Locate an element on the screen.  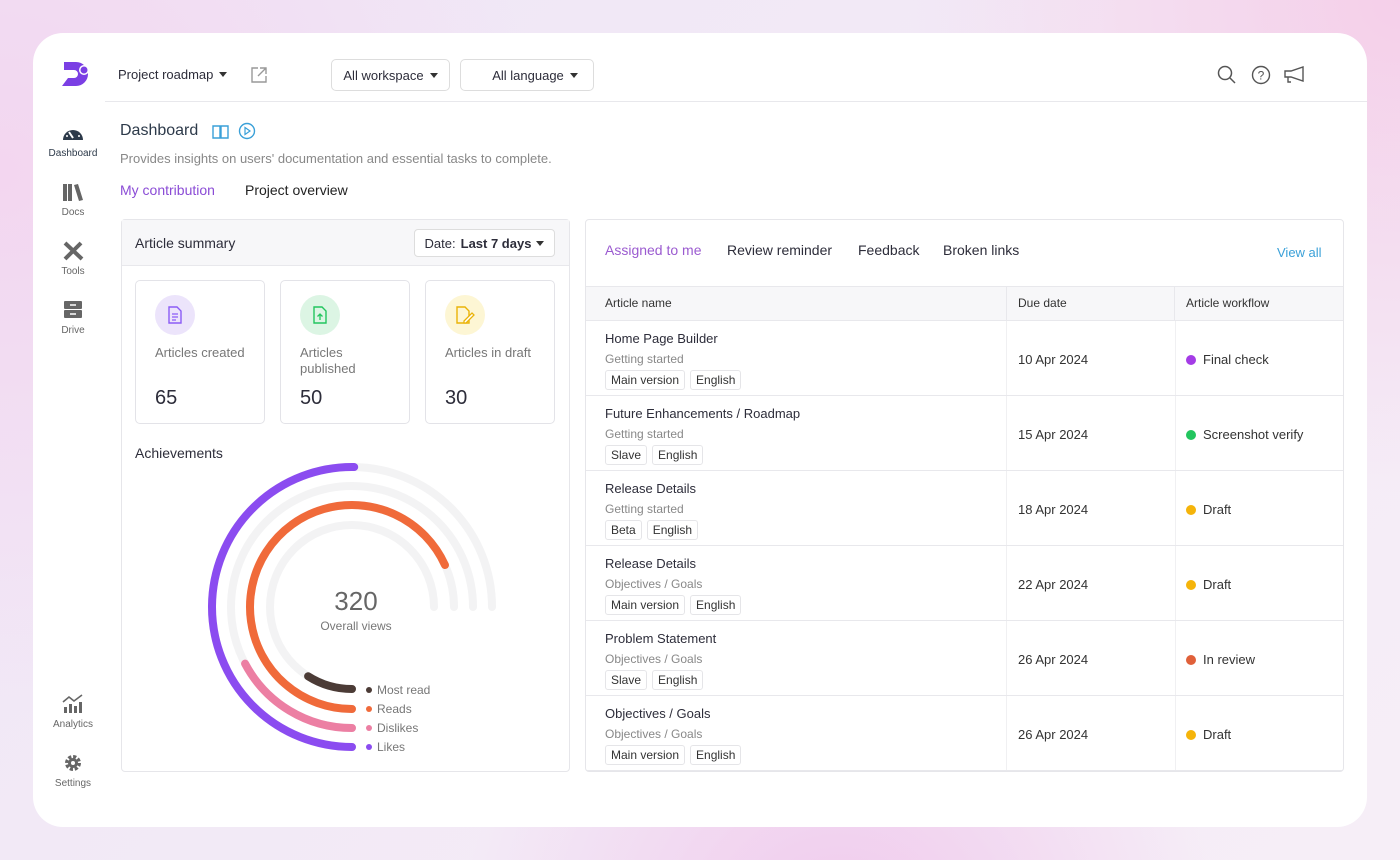
sidebar-item-label: Drive is located at coordinates (73, 330).